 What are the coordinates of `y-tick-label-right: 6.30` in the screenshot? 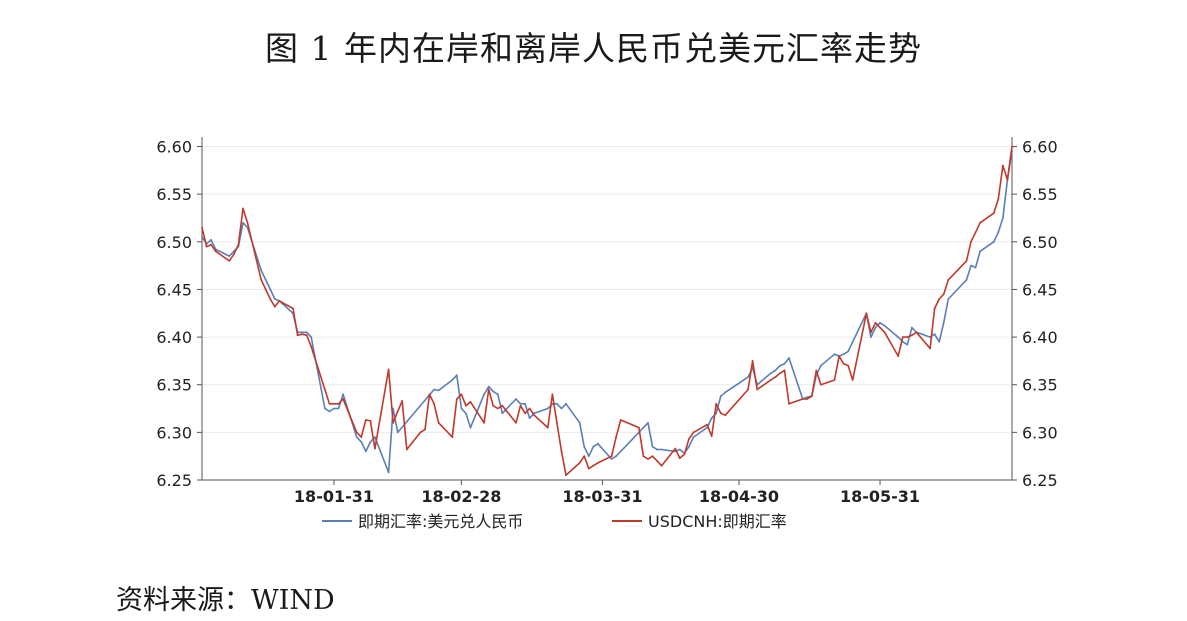 It's located at (1040, 432).